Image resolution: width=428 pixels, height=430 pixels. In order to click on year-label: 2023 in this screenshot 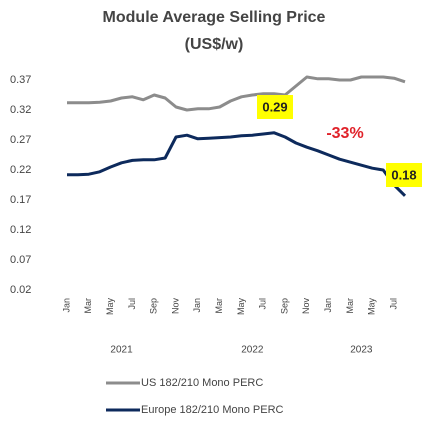, I will do `click(361, 350)`.